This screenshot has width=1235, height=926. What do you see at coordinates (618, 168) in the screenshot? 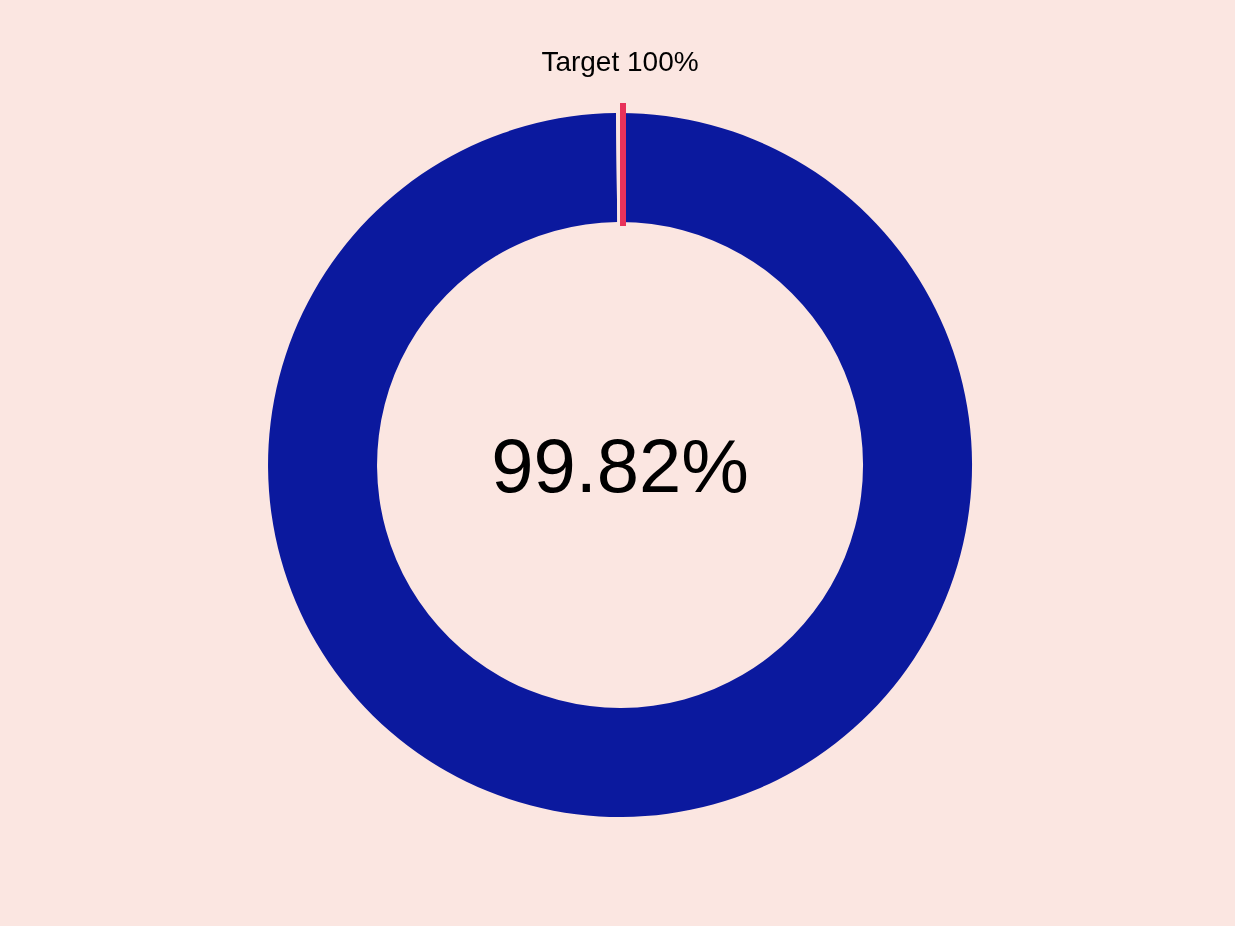
I see `donut-slice` at bounding box center [618, 168].